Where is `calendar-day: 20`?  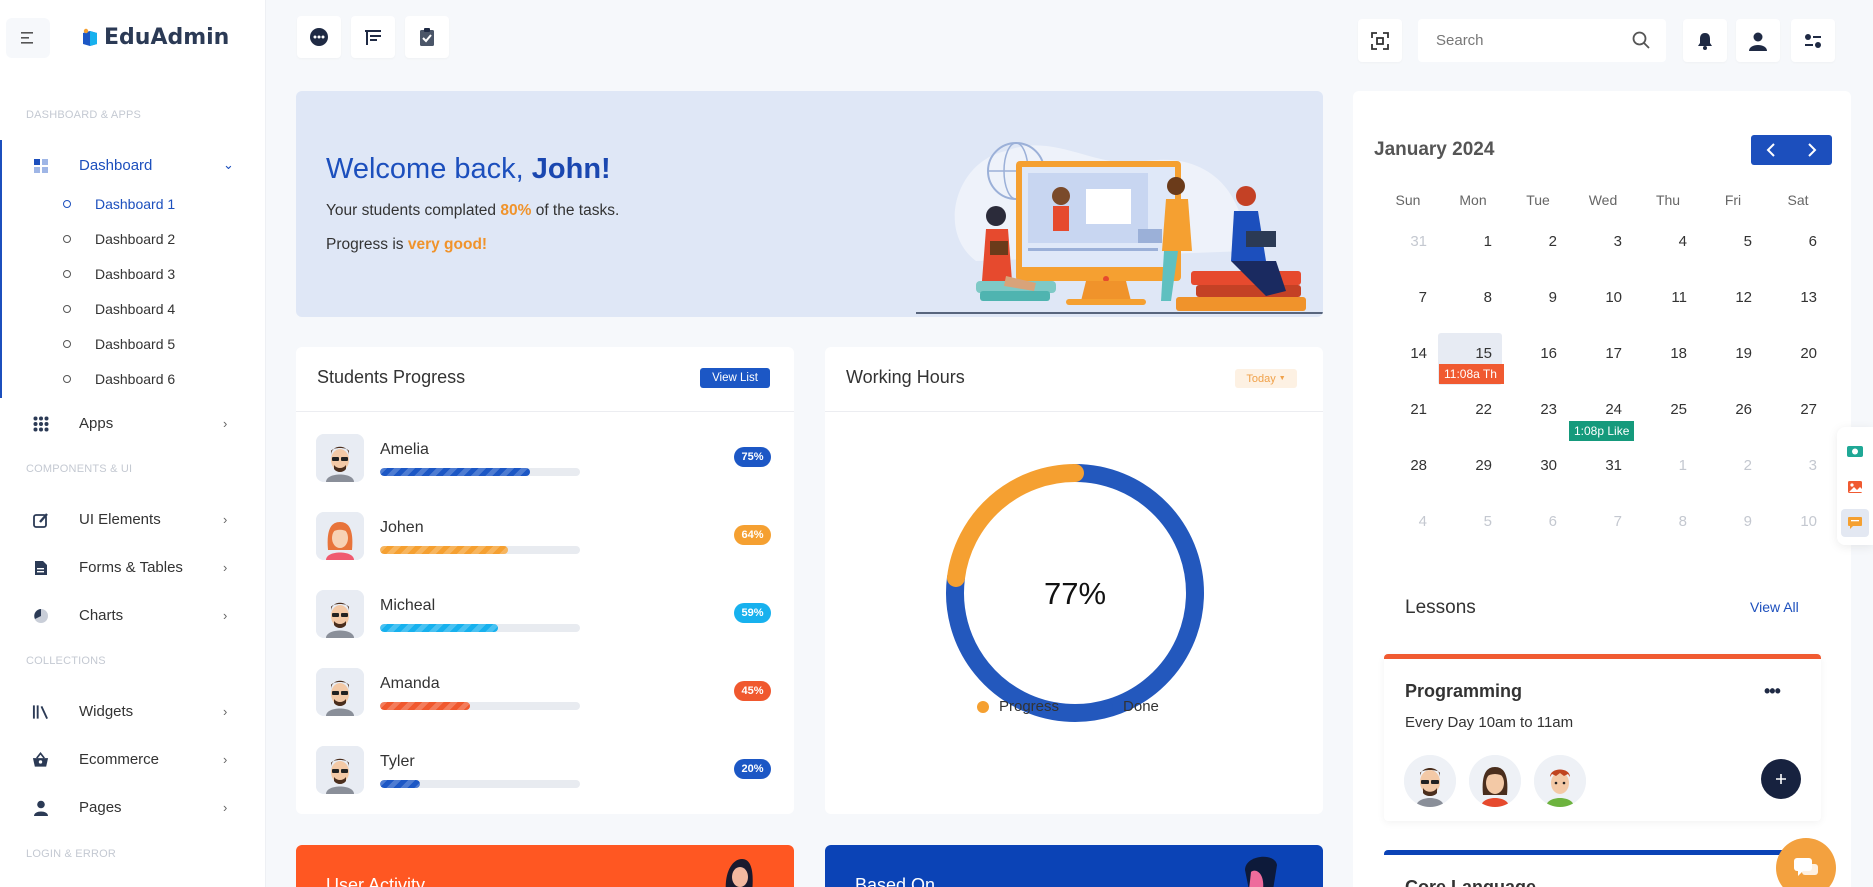 calendar-day: 20 is located at coordinates (1795, 359).